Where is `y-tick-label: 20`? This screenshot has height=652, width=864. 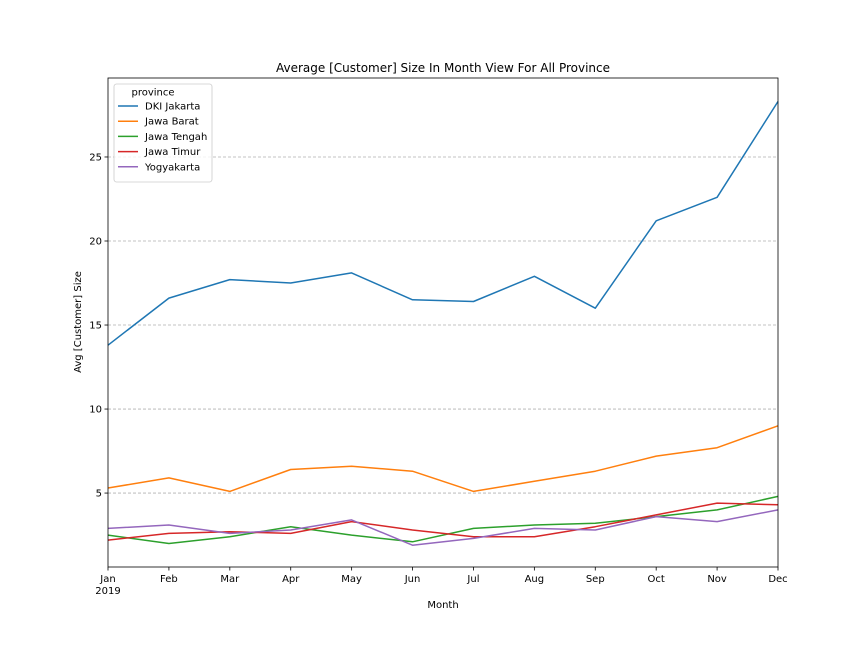
y-tick-label: 20 is located at coordinates (95, 242).